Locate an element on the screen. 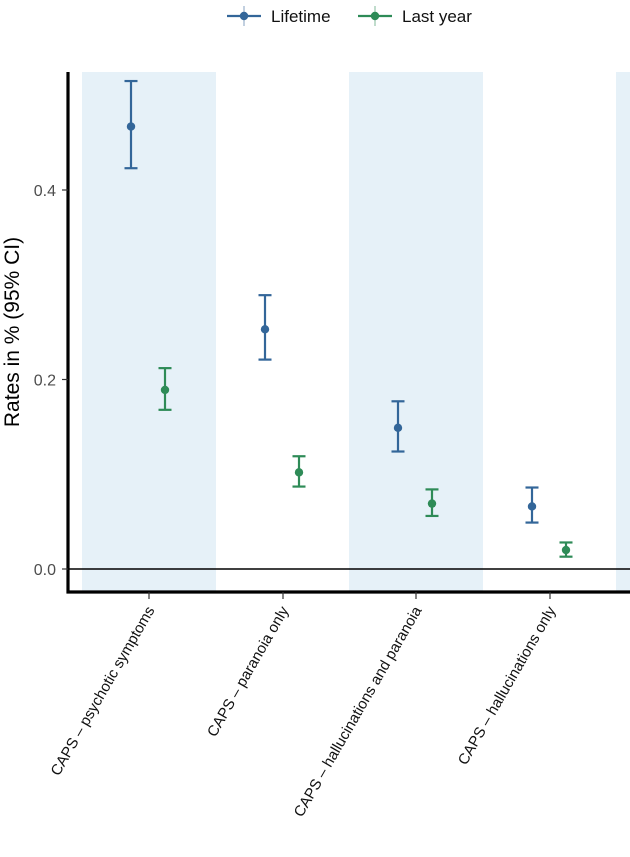  x-tick-label: CAPS – paranoia only is located at coordinates (248, 671).